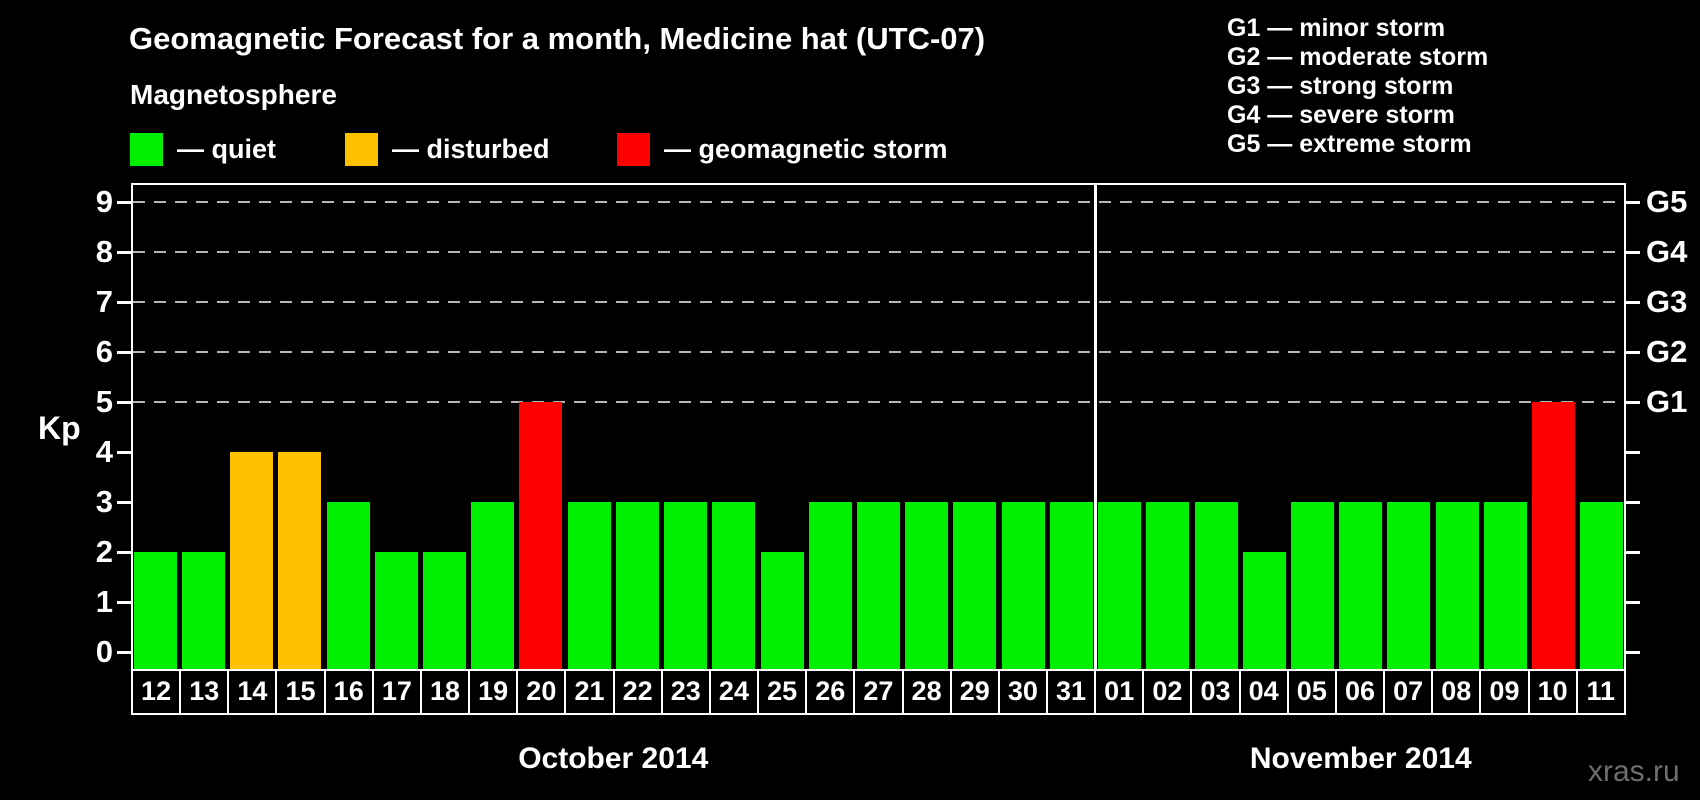  Describe the element at coordinates (104, 551) in the screenshot. I see `y-axis-label: 2` at that location.